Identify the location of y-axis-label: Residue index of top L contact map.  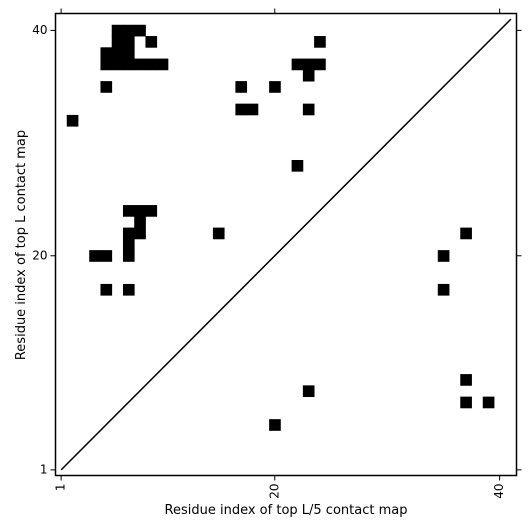
(21, 245).